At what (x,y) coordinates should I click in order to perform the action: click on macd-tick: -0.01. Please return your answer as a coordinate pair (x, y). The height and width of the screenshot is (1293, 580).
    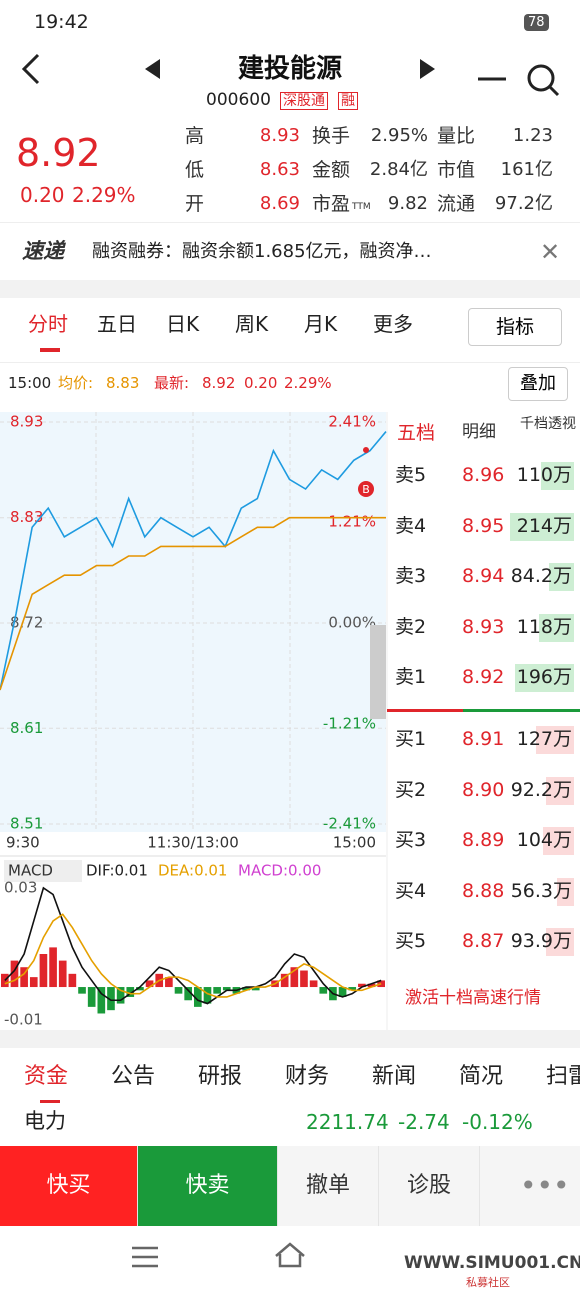
    Looking at the image, I should click on (23, 1020).